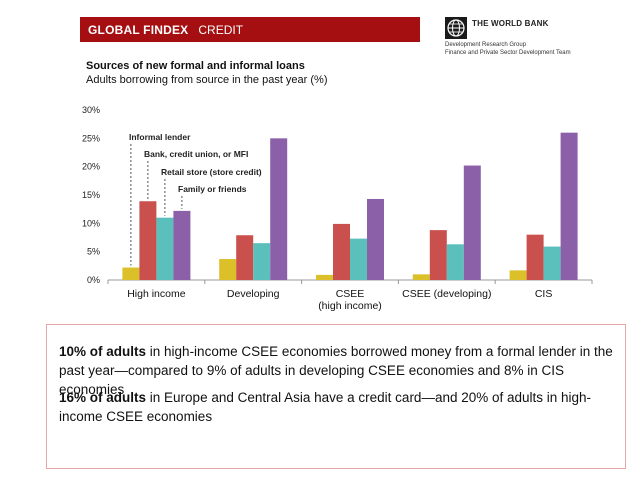 This screenshot has width=638, height=478. I want to click on x-tick-label: High income, so click(156, 294).